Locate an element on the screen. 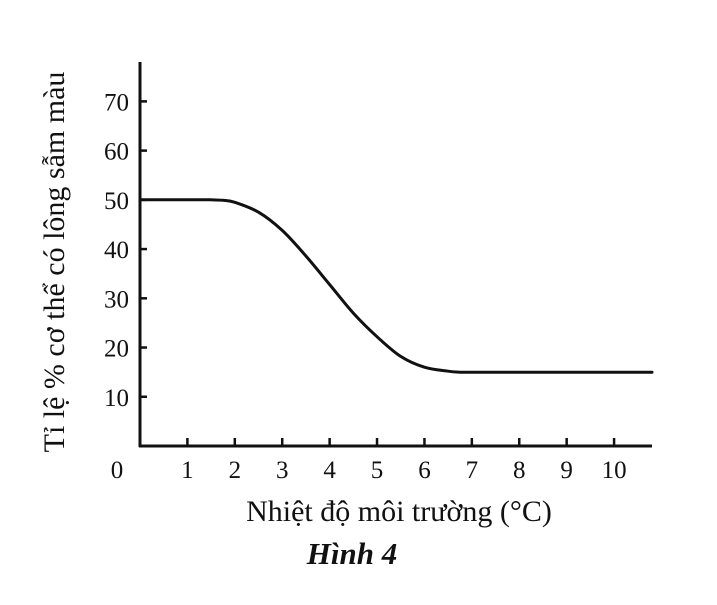 Image resolution: width=717 pixels, height=605 pixels. x-tick-label: 8 is located at coordinates (519, 470).